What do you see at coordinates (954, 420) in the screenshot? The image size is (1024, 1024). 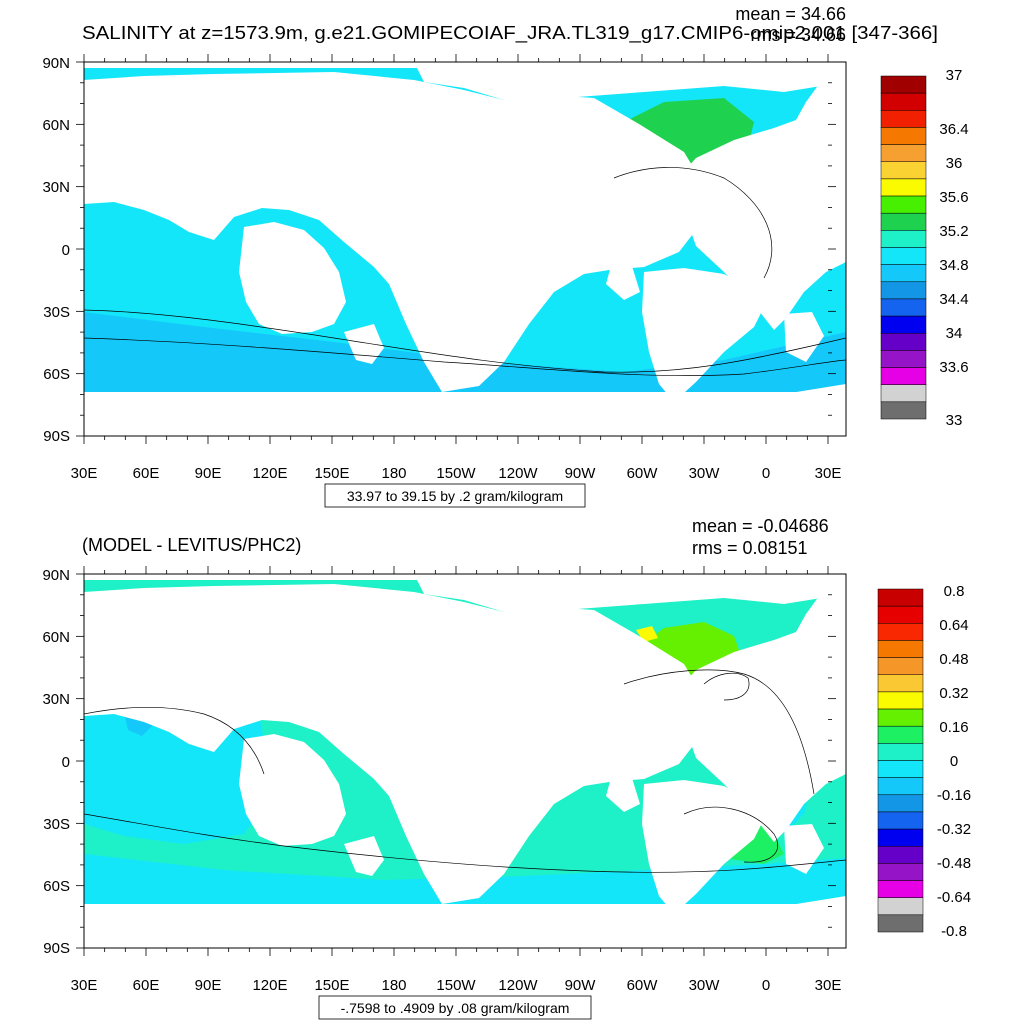 I see `colorbar-label: 33` at bounding box center [954, 420].